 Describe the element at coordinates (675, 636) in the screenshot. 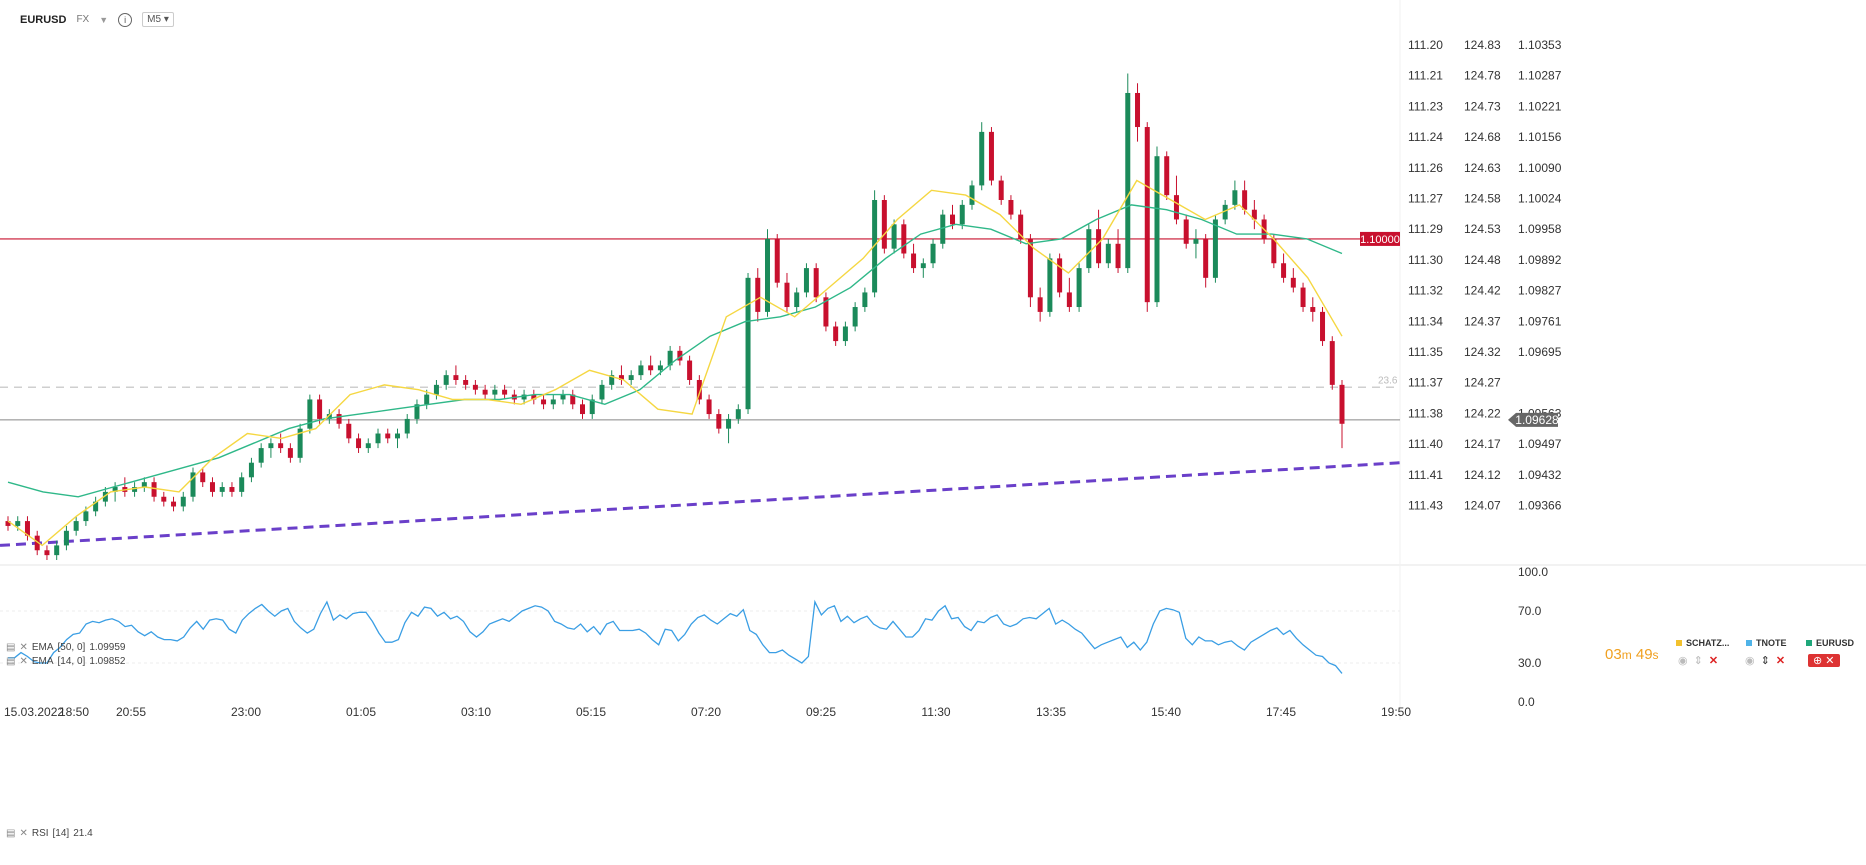

I see `rsi-line` at that location.